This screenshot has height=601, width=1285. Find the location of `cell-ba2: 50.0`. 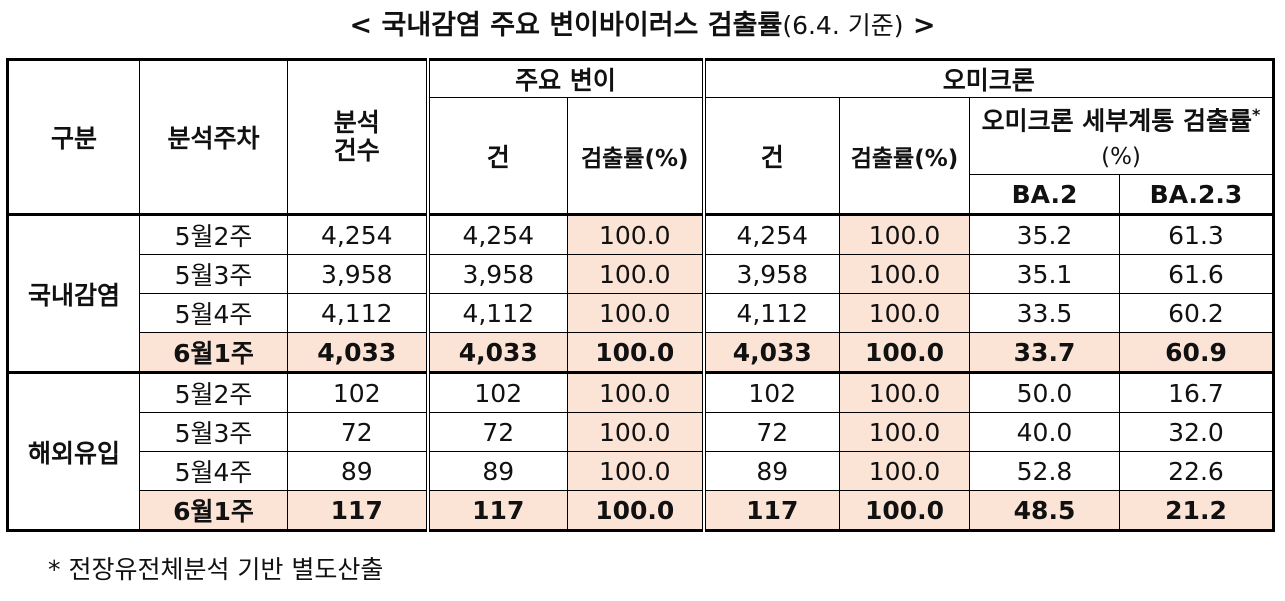

cell-ba2: 50.0 is located at coordinates (1044, 392).